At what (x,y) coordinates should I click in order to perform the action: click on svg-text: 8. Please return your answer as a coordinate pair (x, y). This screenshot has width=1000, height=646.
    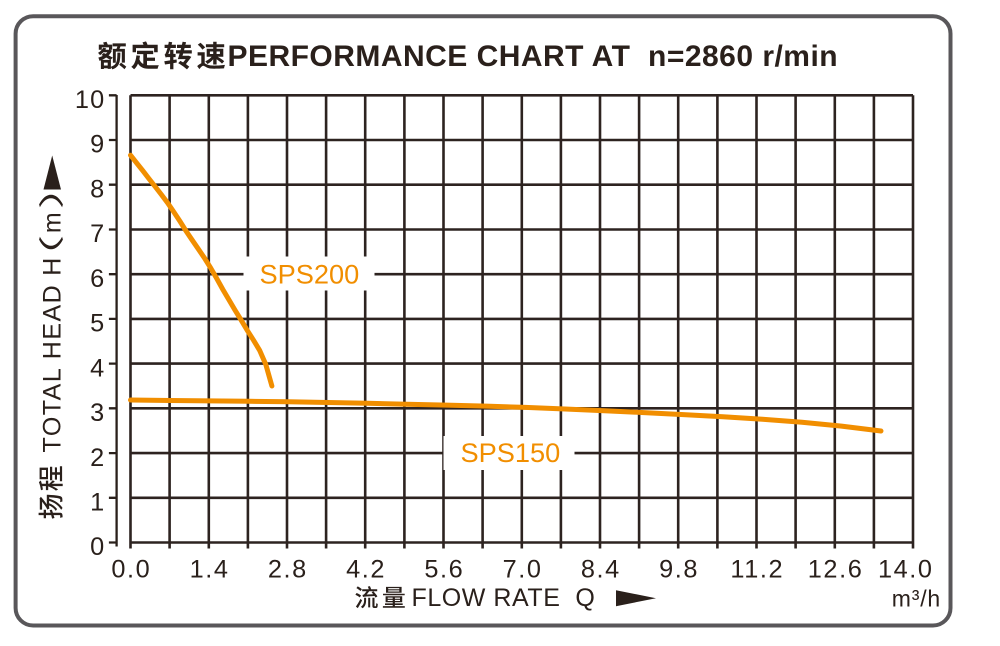
    Looking at the image, I should click on (97, 189).